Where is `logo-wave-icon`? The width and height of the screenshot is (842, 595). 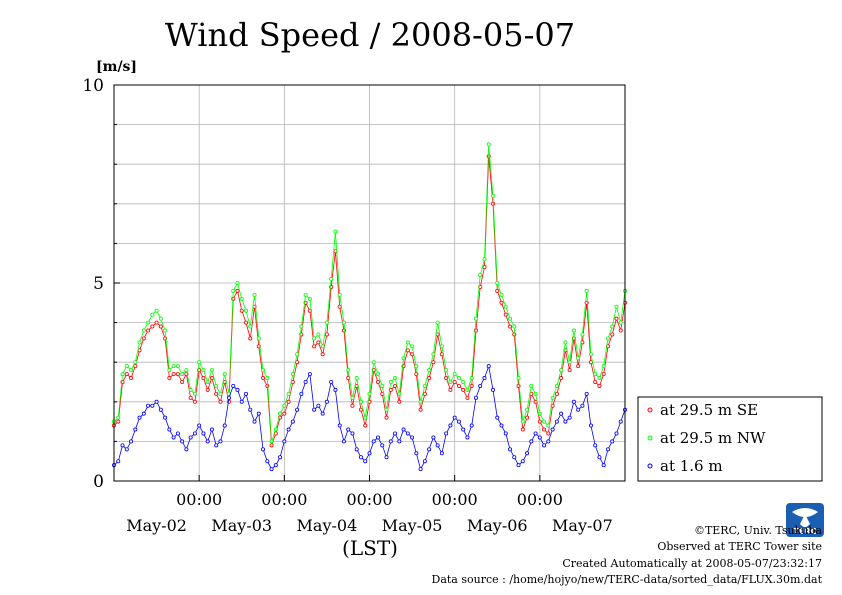 logo-wave-icon is located at coordinates (805, 512).